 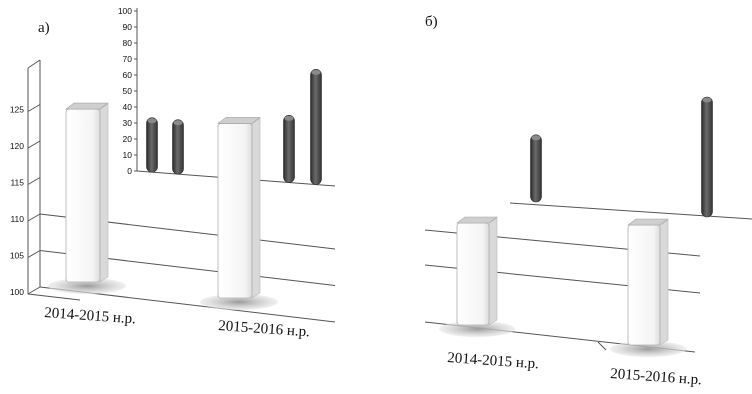 What do you see at coordinates (128, 139) in the screenshot?
I see `panel-a-inset-y-tick-label: 20` at bounding box center [128, 139].